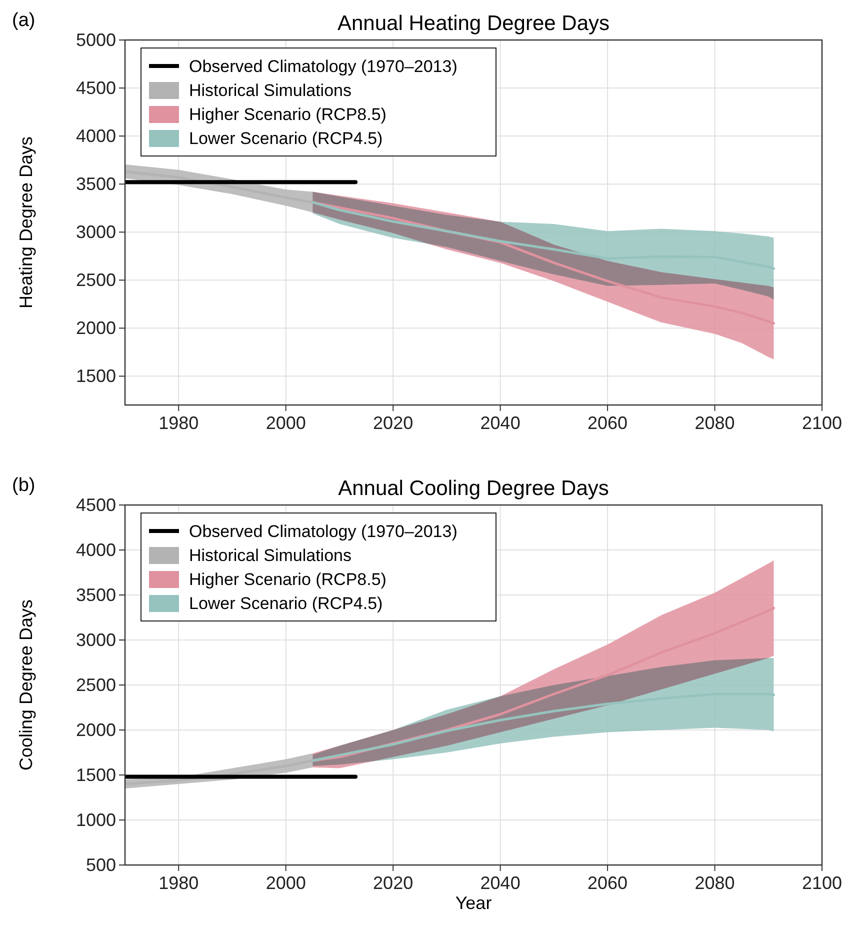 This screenshot has width=848, height=928. I want to click on text: (a), so click(24, 20).